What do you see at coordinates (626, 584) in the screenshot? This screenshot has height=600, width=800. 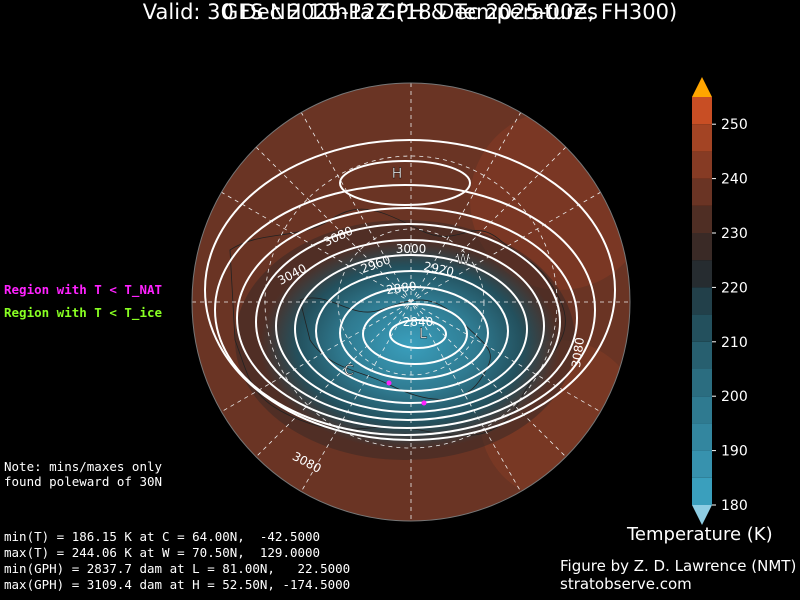 I see `credit-line-2: stratobserve.com` at bounding box center [626, 584].